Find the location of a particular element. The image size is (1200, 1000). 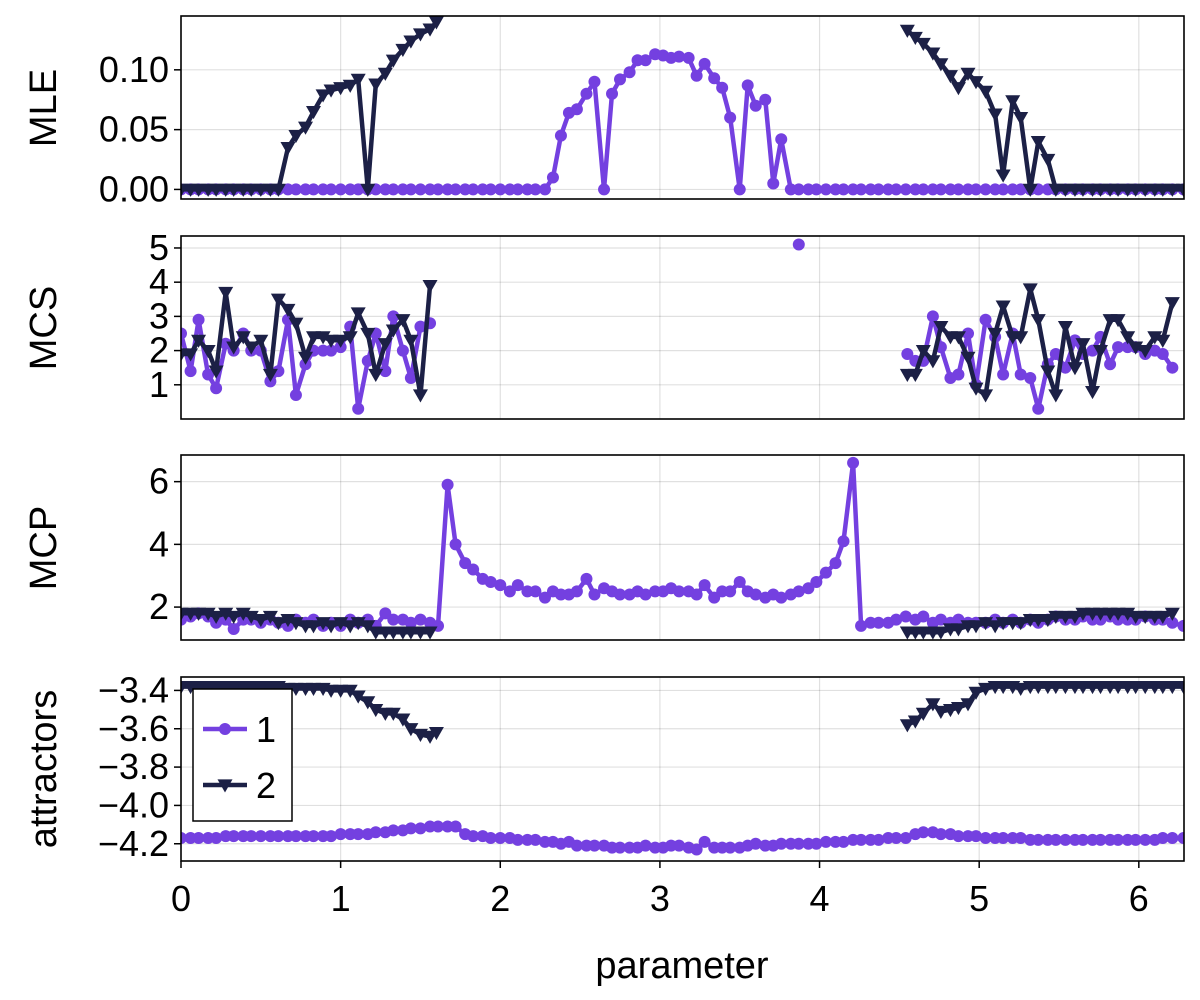

x-tick-label: 5 is located at coordinates (979, 898).